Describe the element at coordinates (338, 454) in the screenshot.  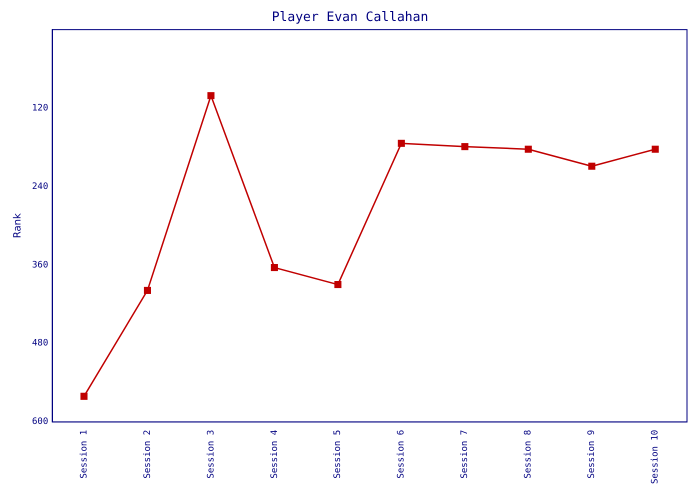
I see `x-tick-label: Session 5` at that location.